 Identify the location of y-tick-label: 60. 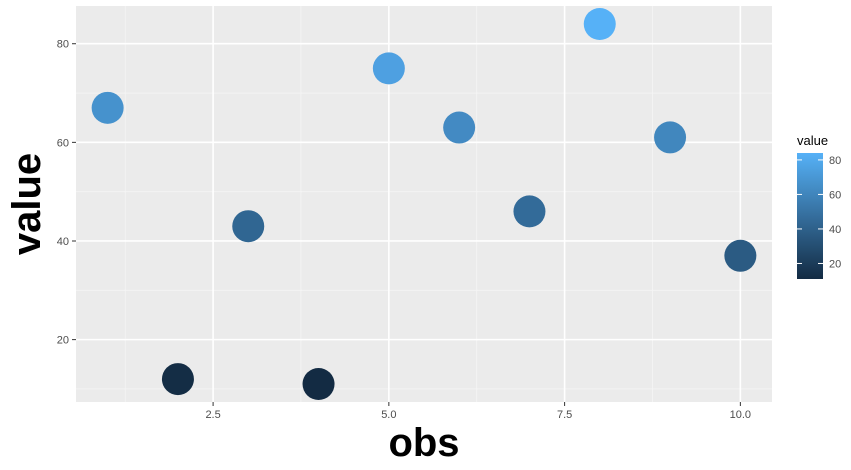
(63, 143).